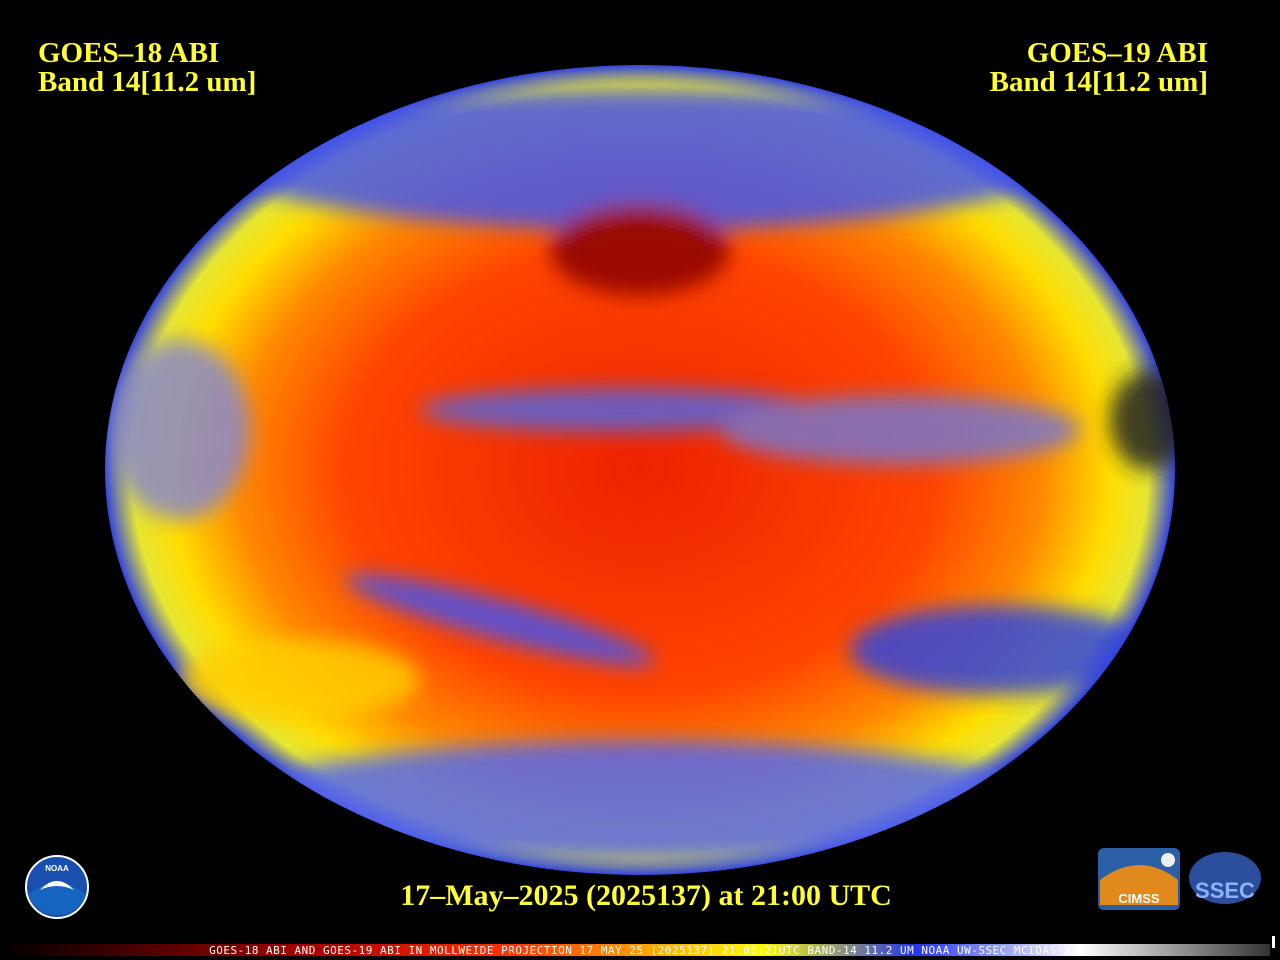 This screenshot has width=1280, height=960. Describe the element at coordinates (1139, 898) in the screenshot. I see `cimss-text: CIMSS` at that location.